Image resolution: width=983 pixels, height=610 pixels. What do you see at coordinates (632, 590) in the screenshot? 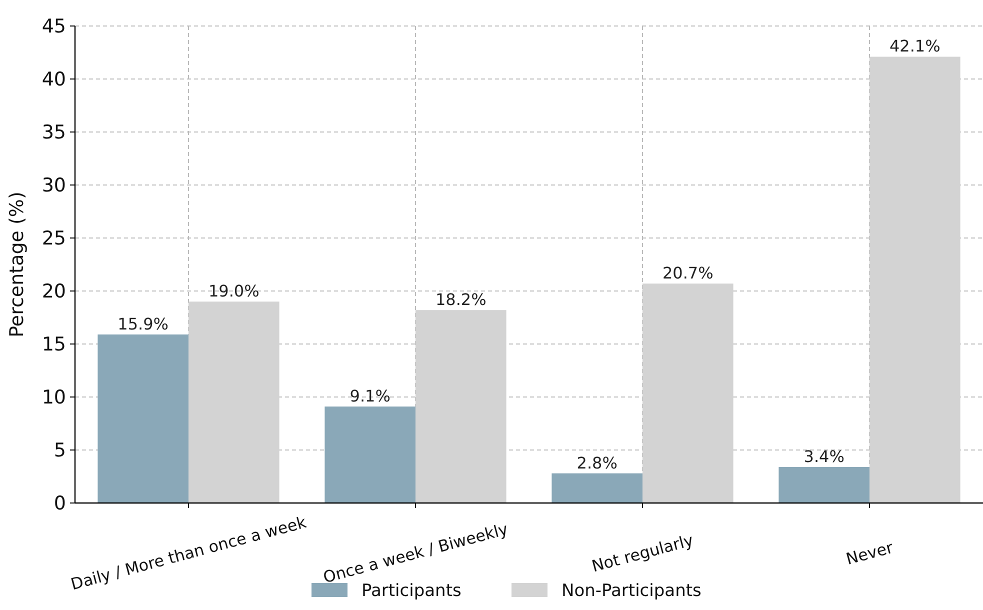
I see `legend-label: Non-Participants` at bounding box center [632, 590].